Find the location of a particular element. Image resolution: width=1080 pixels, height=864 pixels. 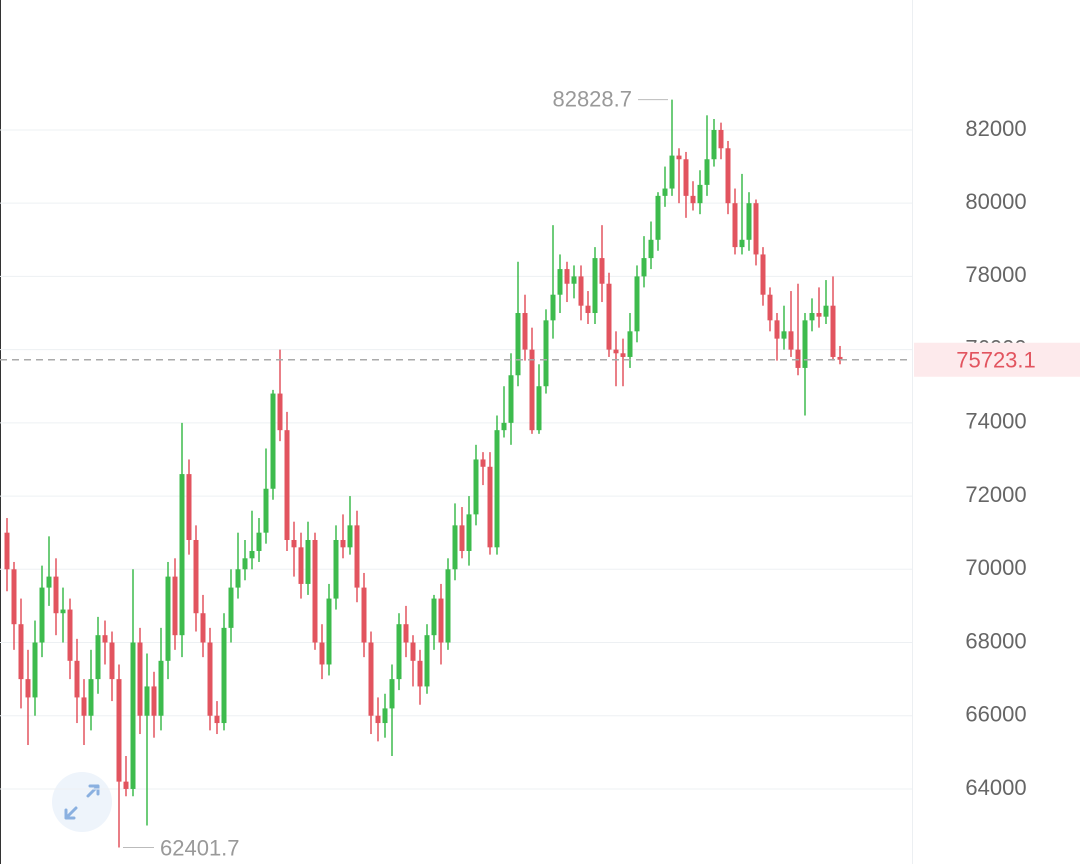

y-tick-label: 74000 is located at coordinates (995, 421).